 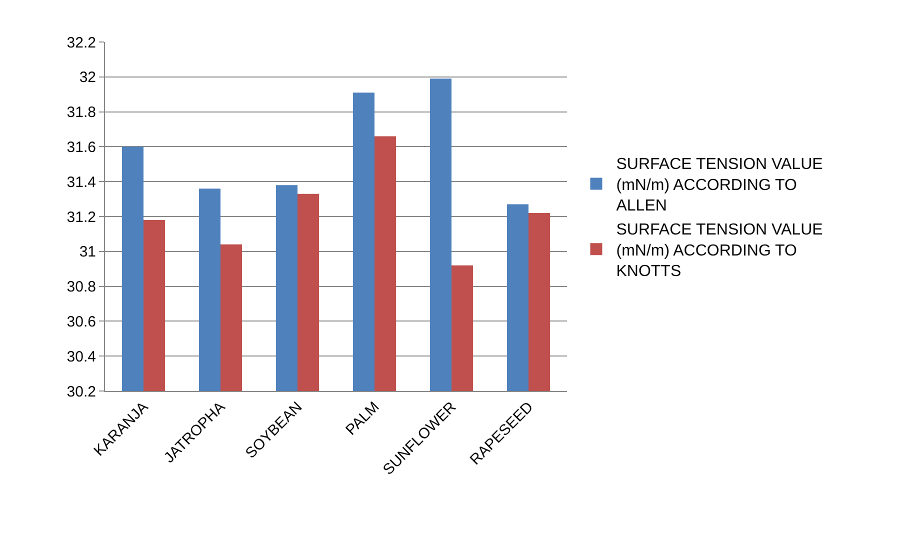 I want to click on legend-label: SURFACE TENSION VALUE (mN/m) ACCORDING TO ALLEN, so click(x=719, y=185).